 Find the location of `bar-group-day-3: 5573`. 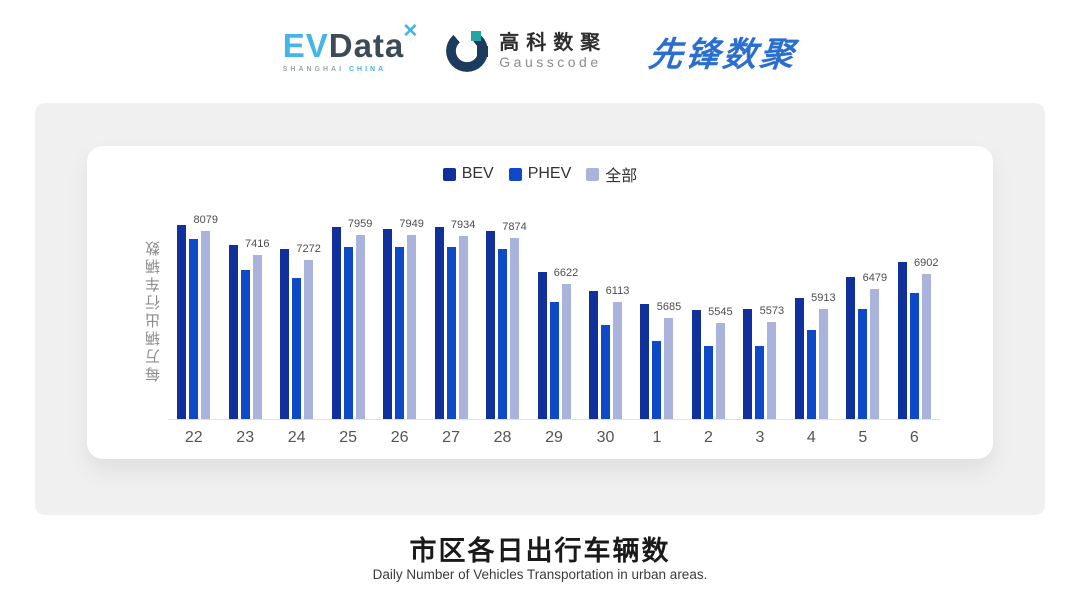

bar-group-day-3: 5573 is located at coordinates (759, 362).